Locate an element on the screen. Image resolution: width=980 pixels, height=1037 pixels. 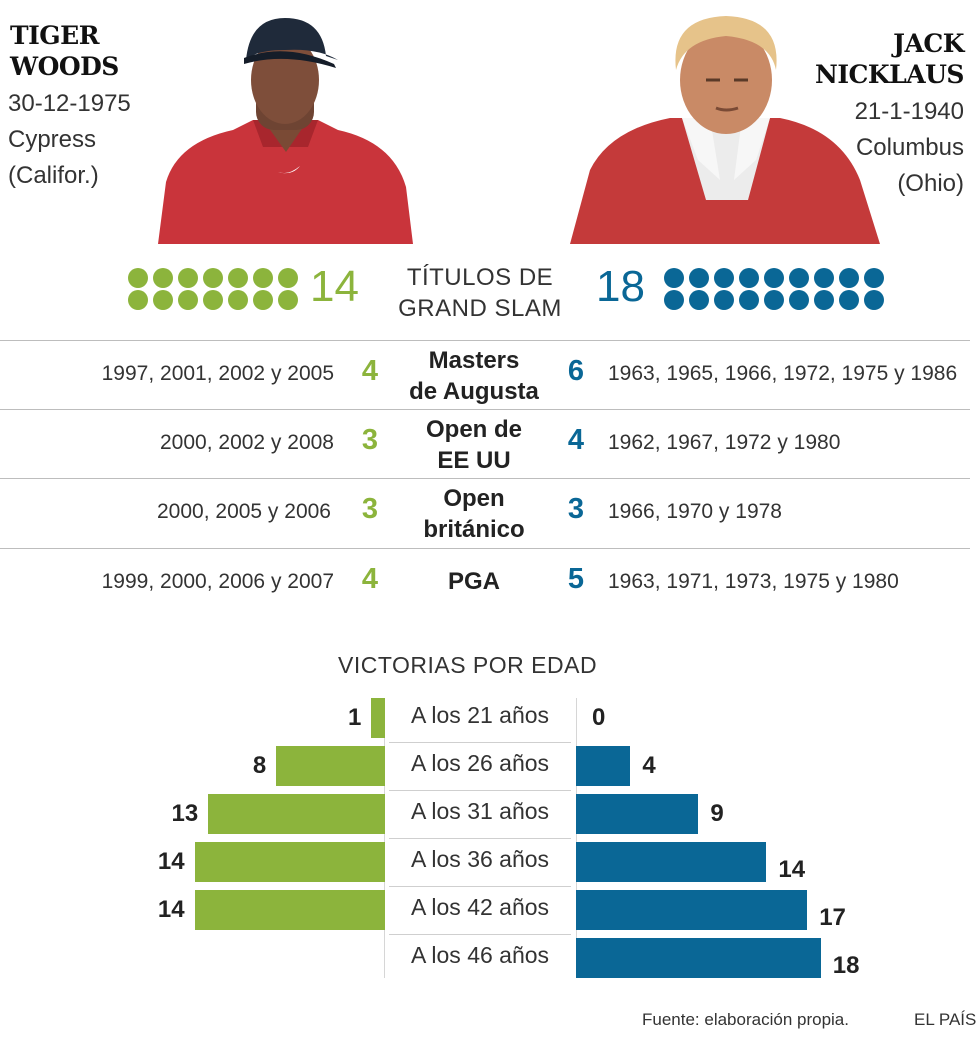
left-player-birth-place-line1: Cypress is located at coordinates (52, 139).